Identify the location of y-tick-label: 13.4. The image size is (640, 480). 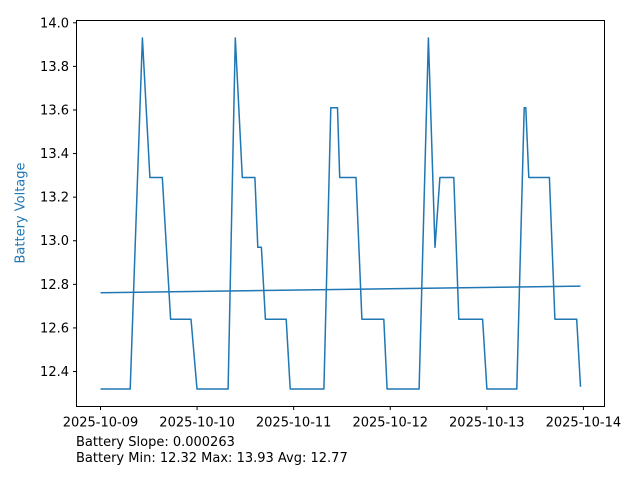
(54, 154).